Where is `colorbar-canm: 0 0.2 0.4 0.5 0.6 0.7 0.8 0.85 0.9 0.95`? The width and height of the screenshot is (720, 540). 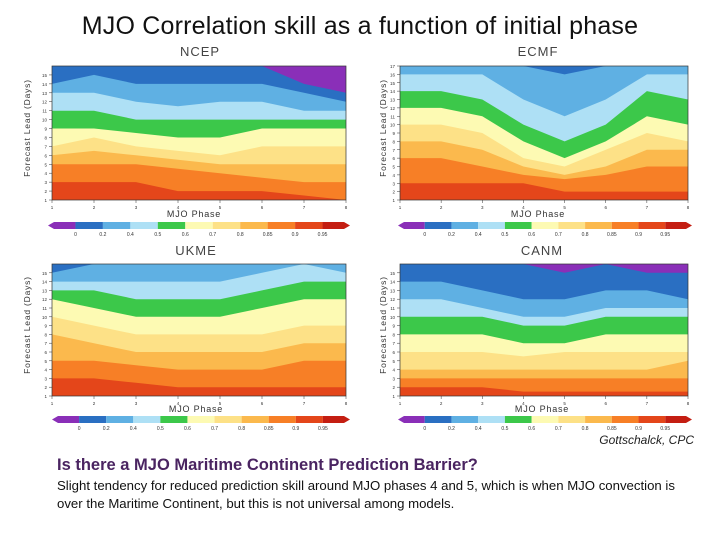
colorbar-canm: 0 0.2 0.4 0.5 0.6 0.7 0.8 0.85 0.9 0.95 is located at coordinates (545, 424).